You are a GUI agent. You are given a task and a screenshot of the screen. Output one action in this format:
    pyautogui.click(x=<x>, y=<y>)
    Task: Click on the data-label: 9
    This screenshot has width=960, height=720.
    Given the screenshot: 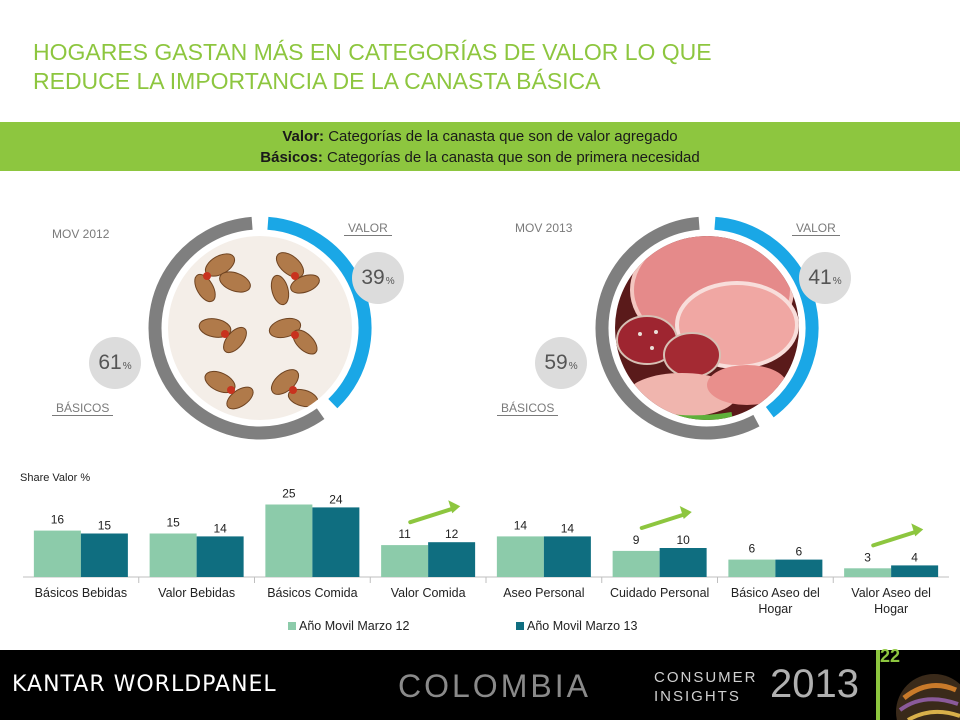 What is the action you would take?
    pyautogui.click(x=636, y=540)
    